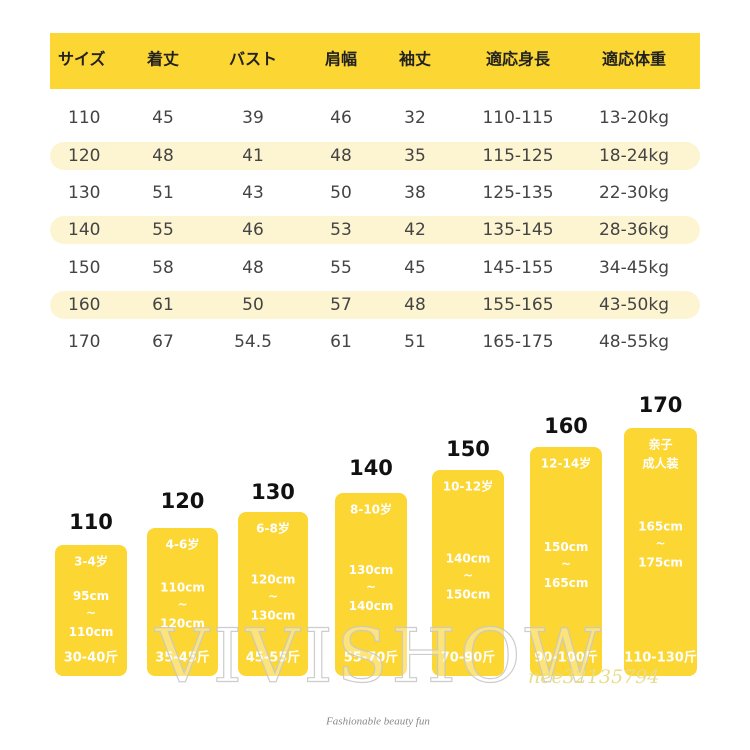  Describe the element at coordinates (84, 193) in the screenshot. I see `table-cell: 130` at that location.